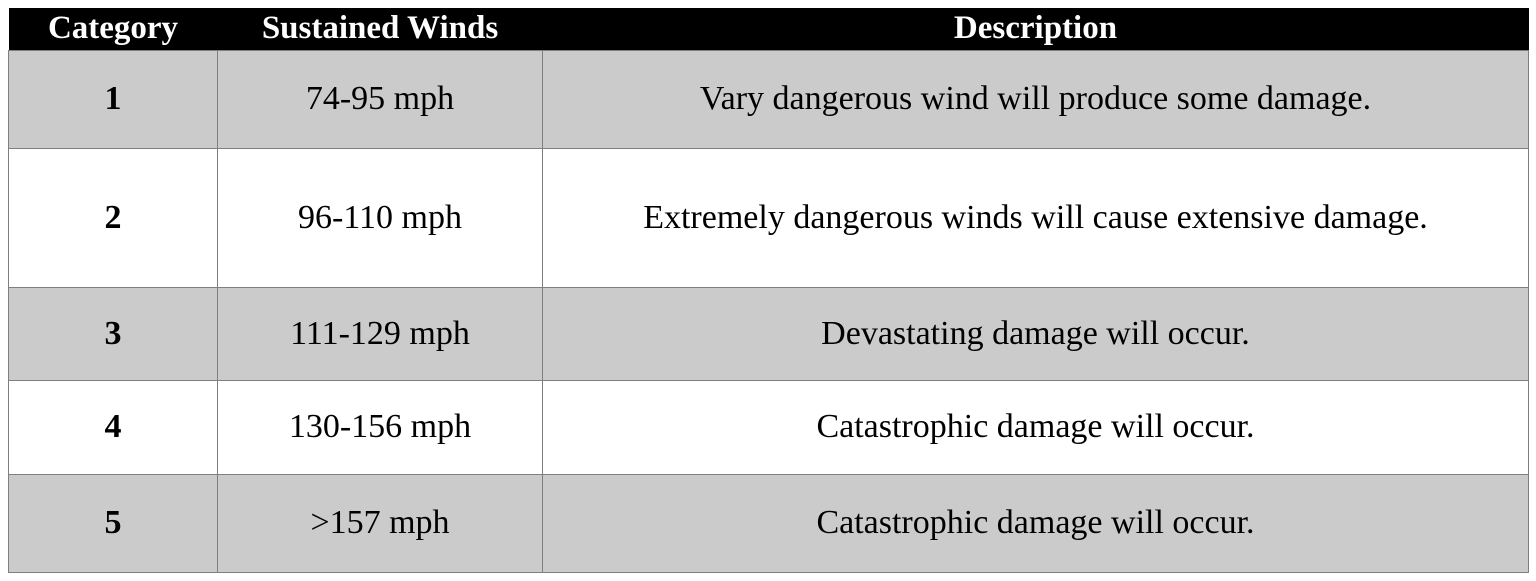 The width and height of the screenshot is (1536, 581). I want to click on category-cell: 1, so click(113, 99).